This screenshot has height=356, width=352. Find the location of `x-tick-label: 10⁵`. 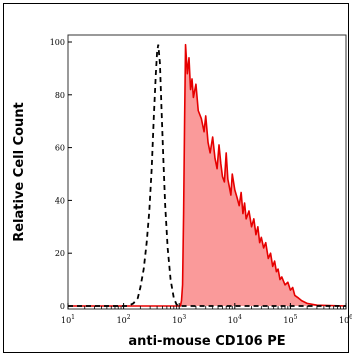

x-tick-label: 10⁵ is located at coordinates (290, 319).